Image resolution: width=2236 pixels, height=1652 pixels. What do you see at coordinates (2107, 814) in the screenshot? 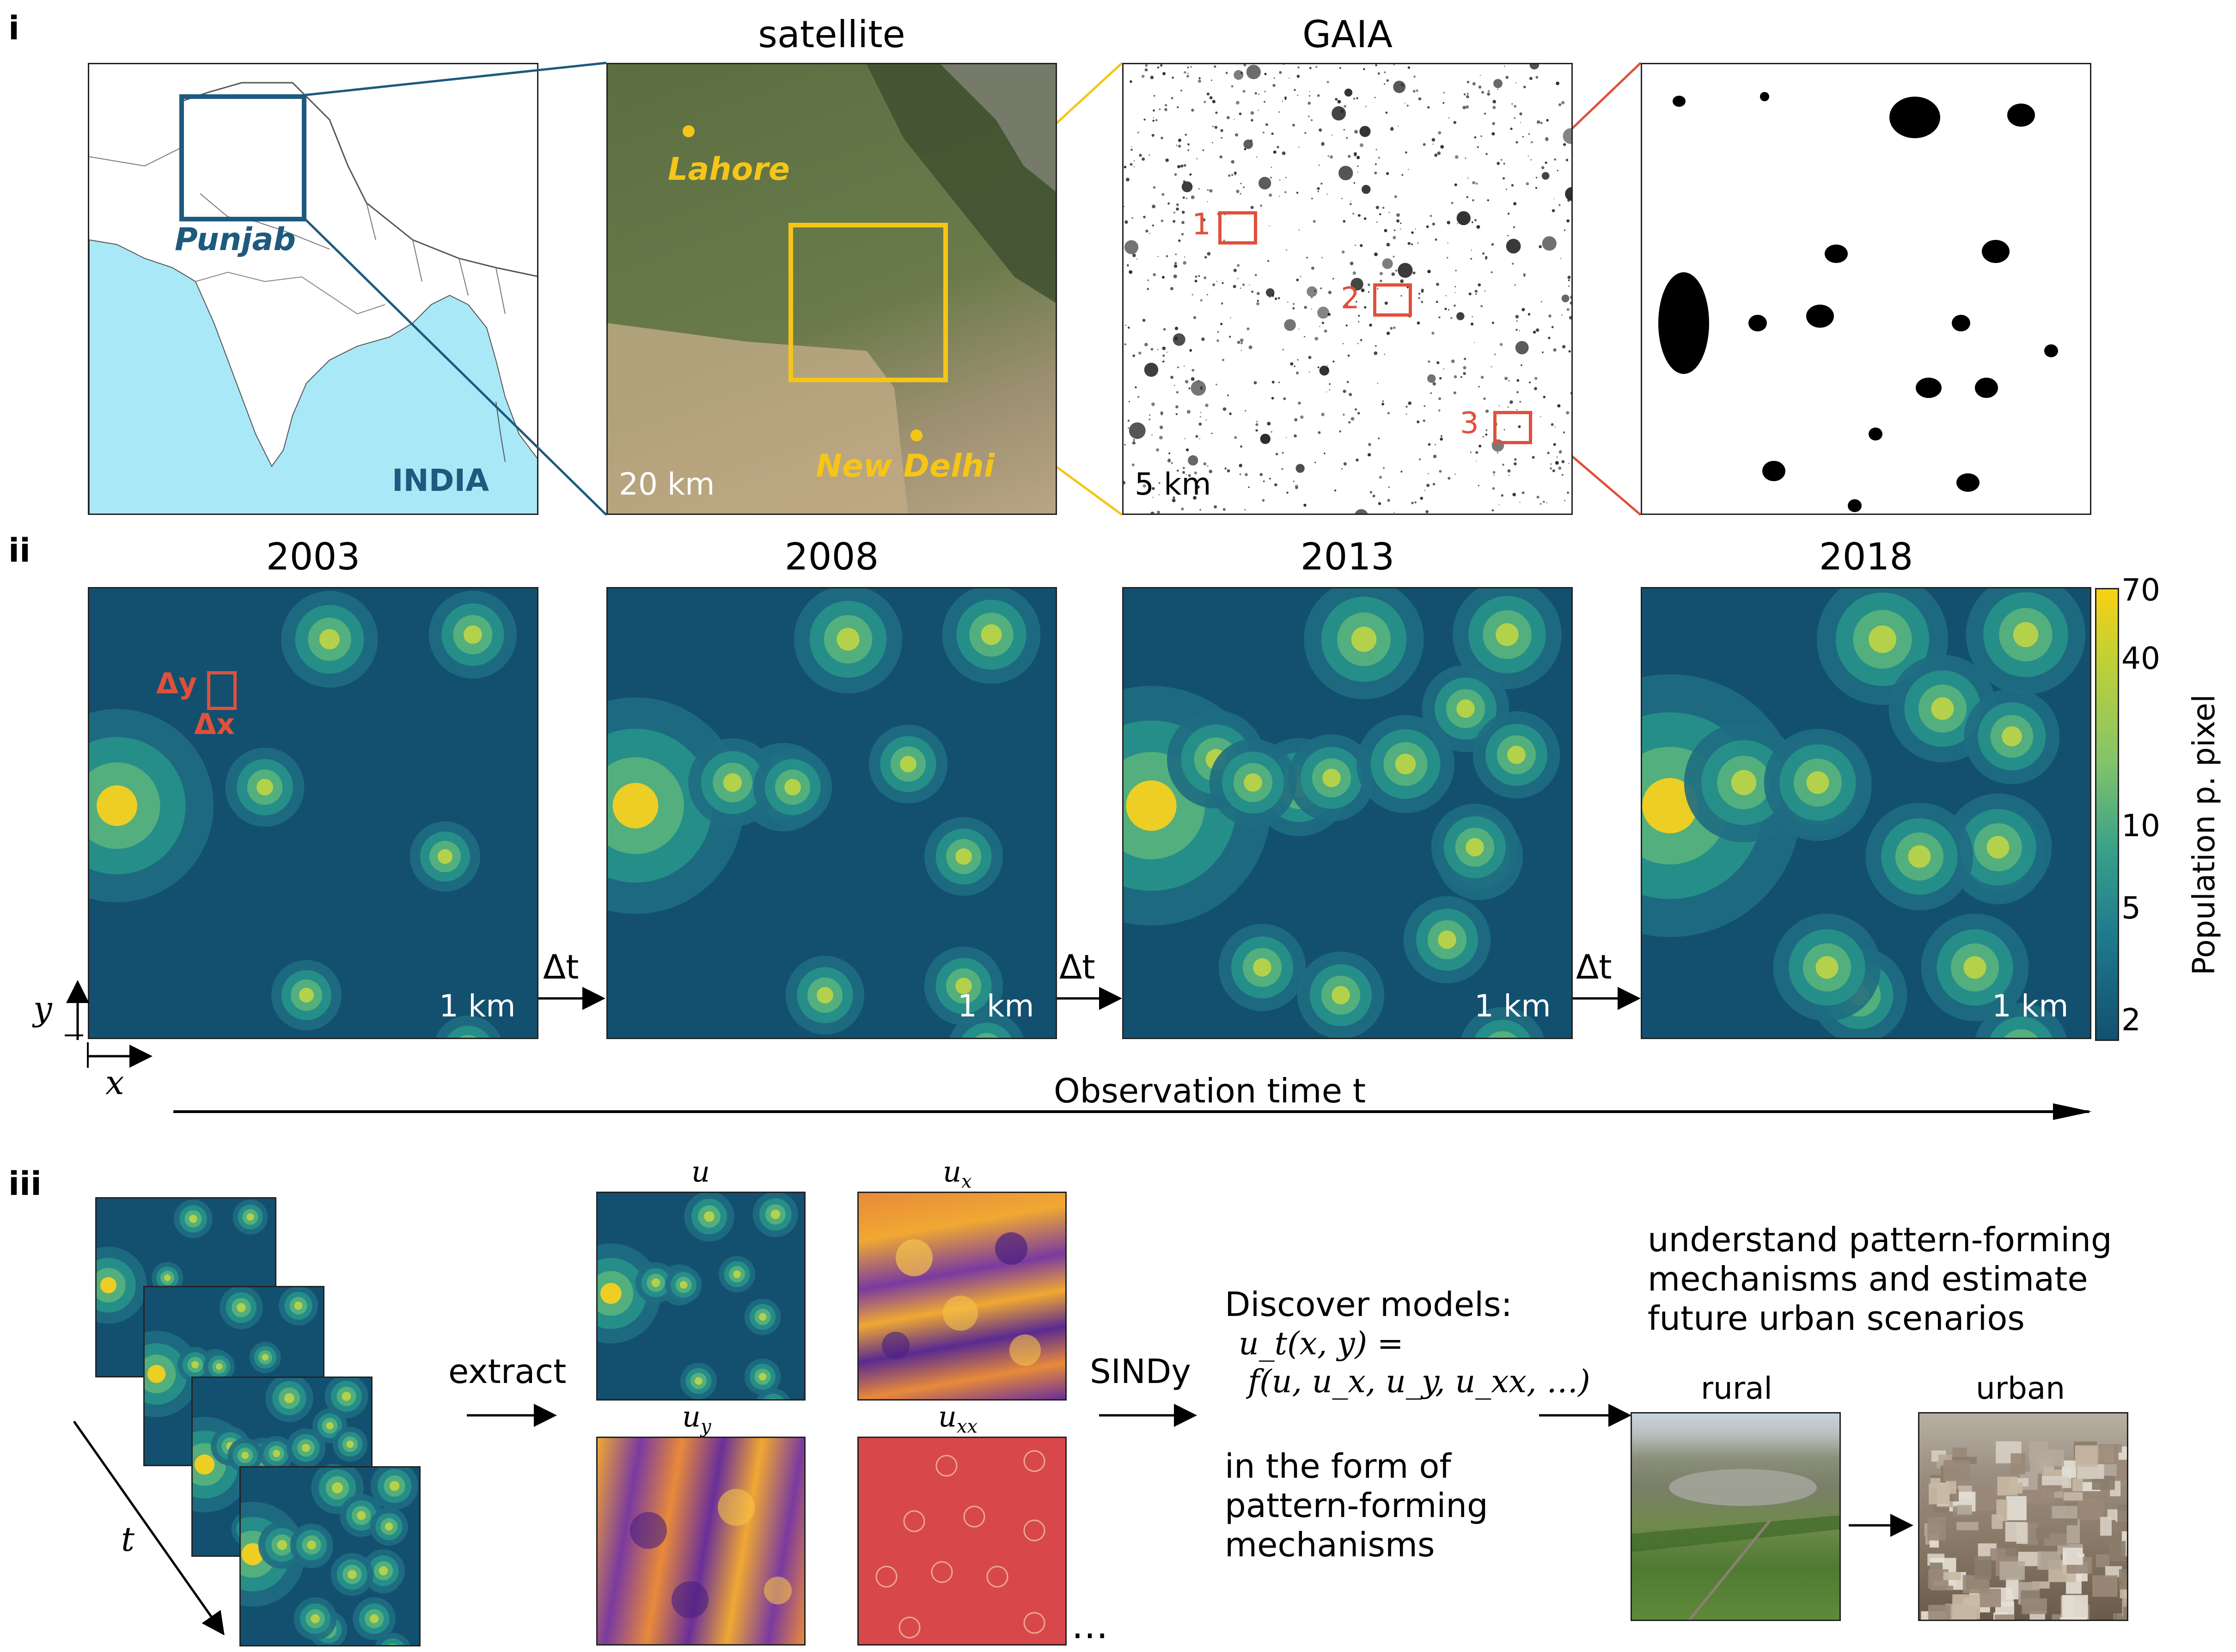
I see `colorbar` at bounding box center [2107, 814].